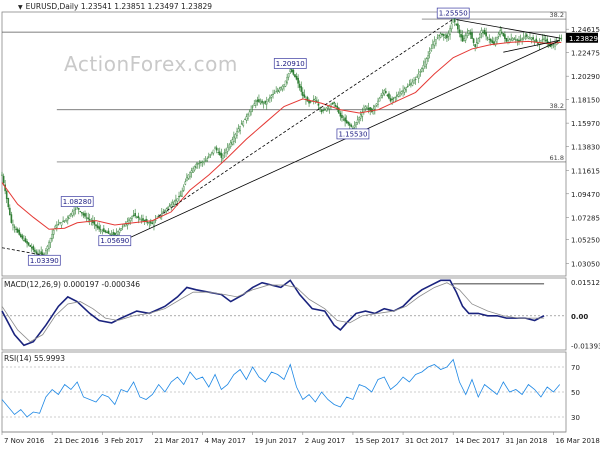 Image resolution: width=600 pixels, height=450 pixels. Describe the element at coordinates (585, 100) in the screenshot. I see `price-y-tick-label: 1.18150` at that location.